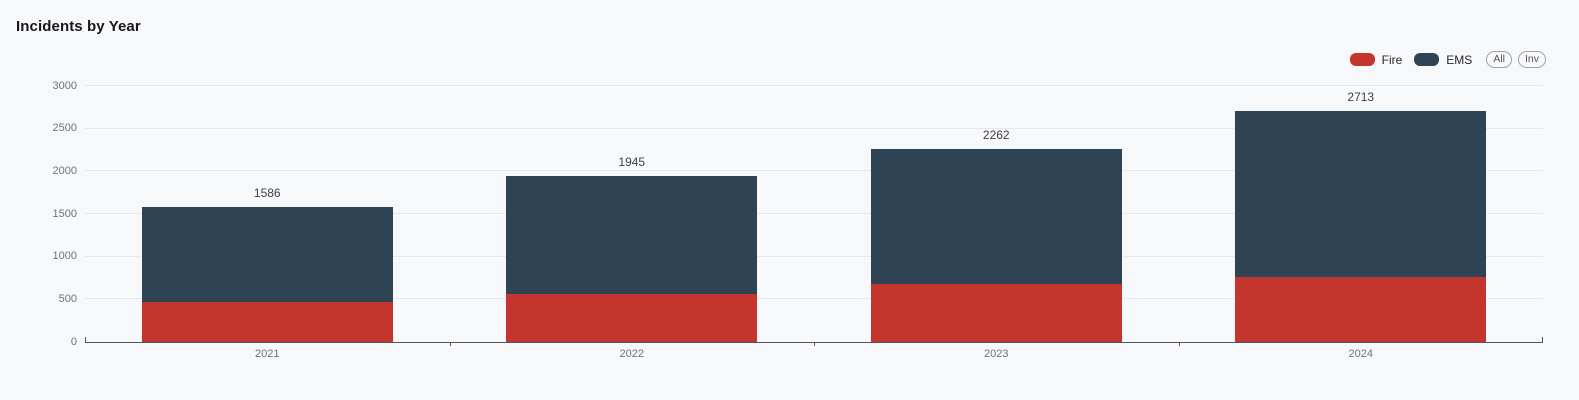  I want to click on y-axis-tick-label-0: 0, so click(73, 341).